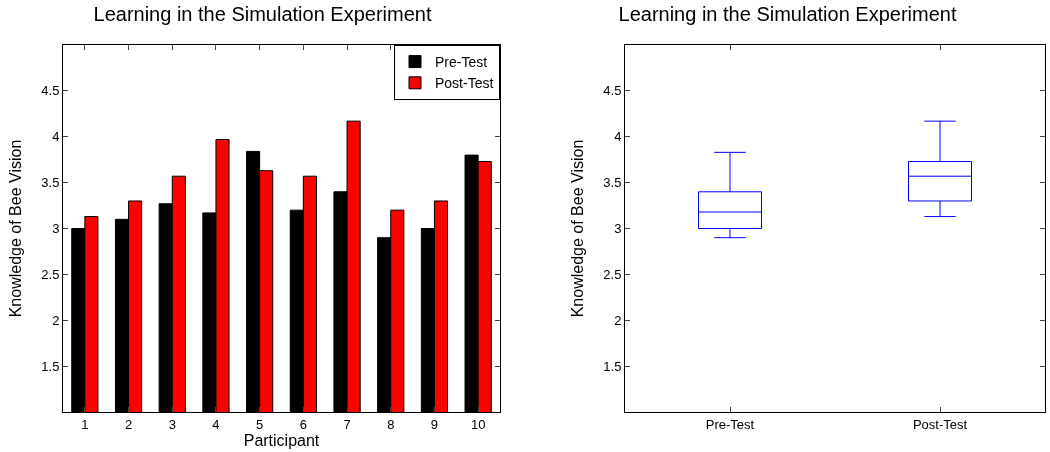  I want to click on x-tick-label: Post-Test, so click(940, 424).